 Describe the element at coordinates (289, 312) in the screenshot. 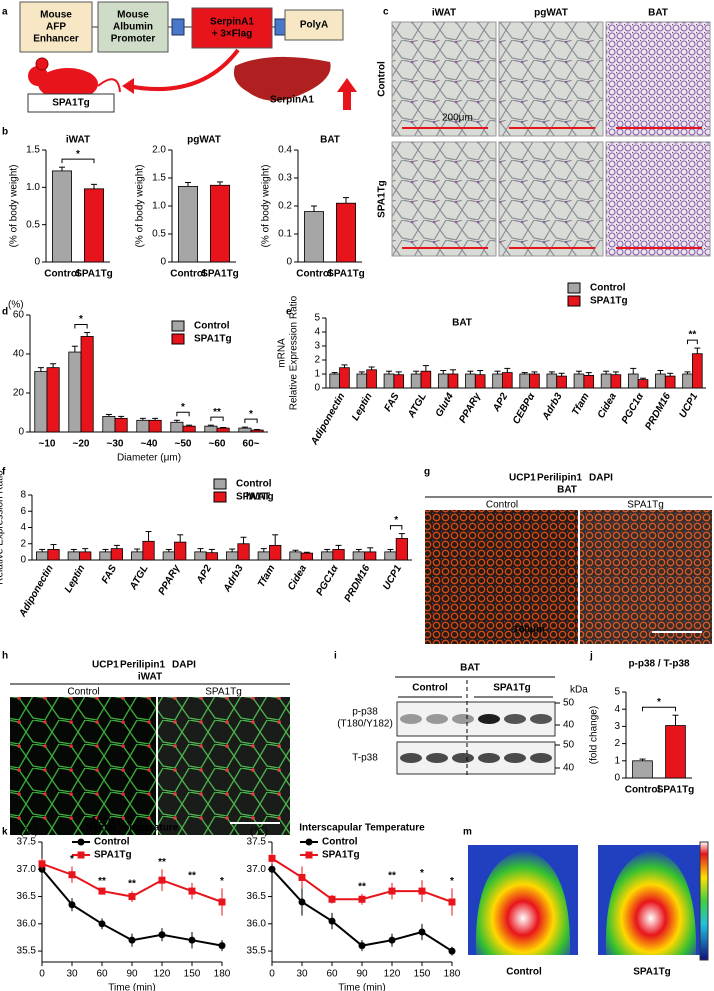

I see `panel-label: e` at that location.